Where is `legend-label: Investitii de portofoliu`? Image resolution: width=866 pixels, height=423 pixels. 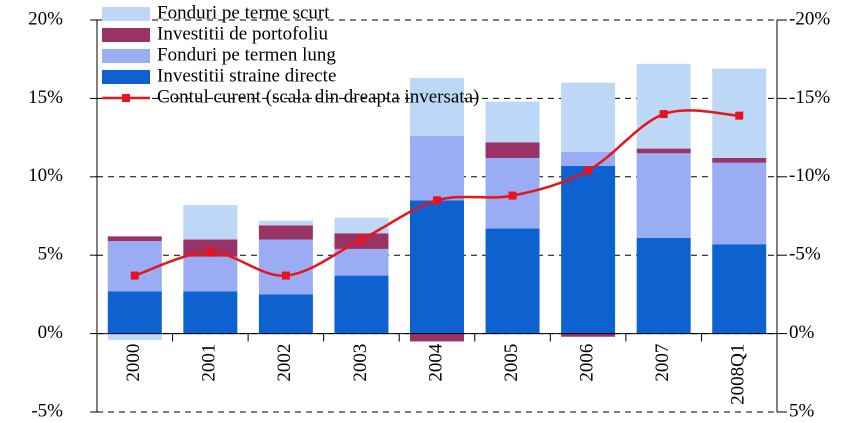
legend-label: Investitii de portofoliu is located at coordinates (242, 33).